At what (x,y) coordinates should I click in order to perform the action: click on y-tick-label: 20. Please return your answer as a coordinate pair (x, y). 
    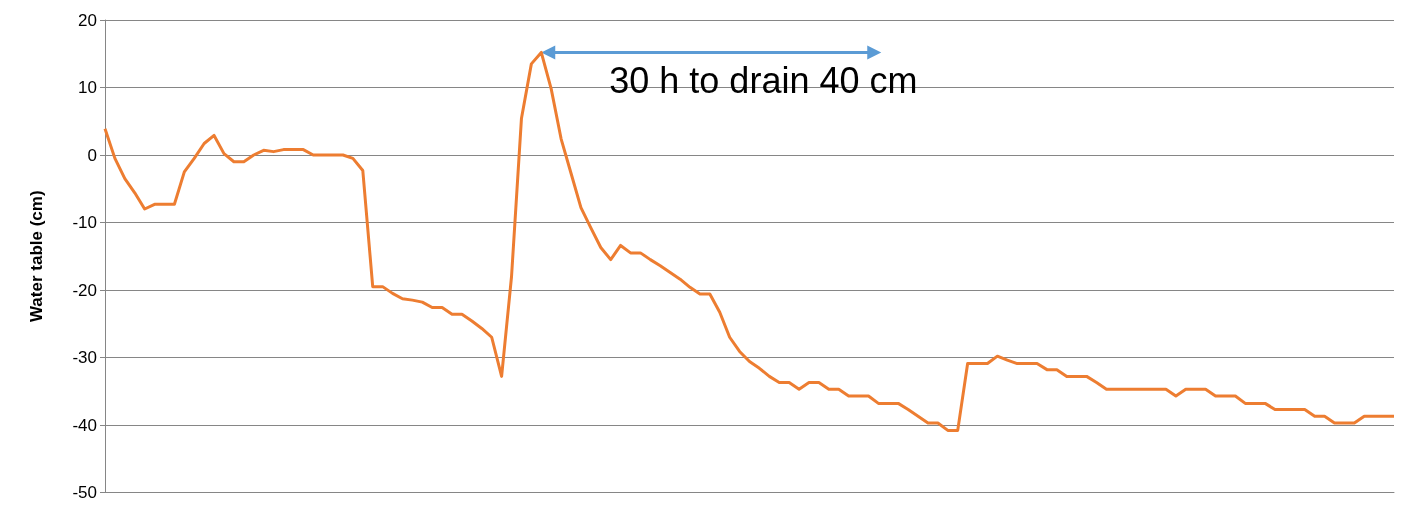
    Looking at the image, I should click on (87, 20).